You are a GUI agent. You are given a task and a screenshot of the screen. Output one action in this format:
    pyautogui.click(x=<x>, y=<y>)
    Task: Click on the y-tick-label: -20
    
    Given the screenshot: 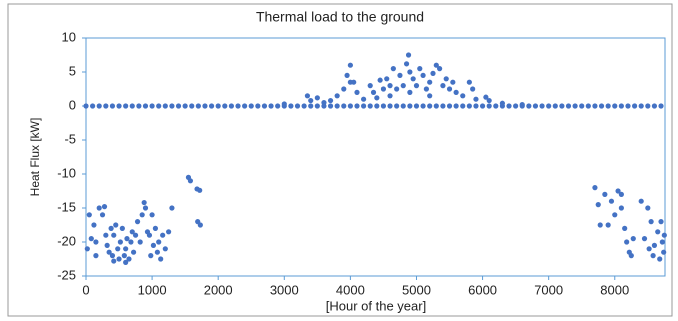 What is the action you would take?
    pyautogui.click(x=66, y=240)
    